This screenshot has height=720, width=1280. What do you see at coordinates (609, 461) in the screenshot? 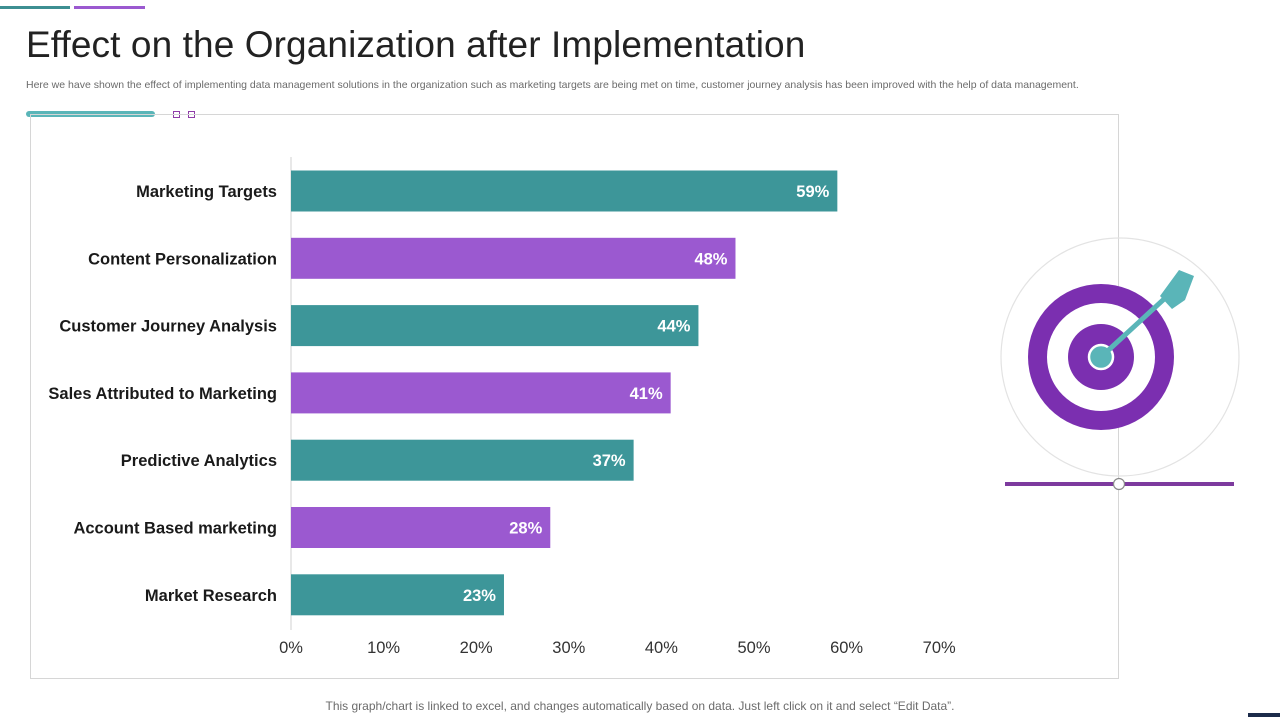
I see `value-label-4: 37%` at bounding box center [609, 461].